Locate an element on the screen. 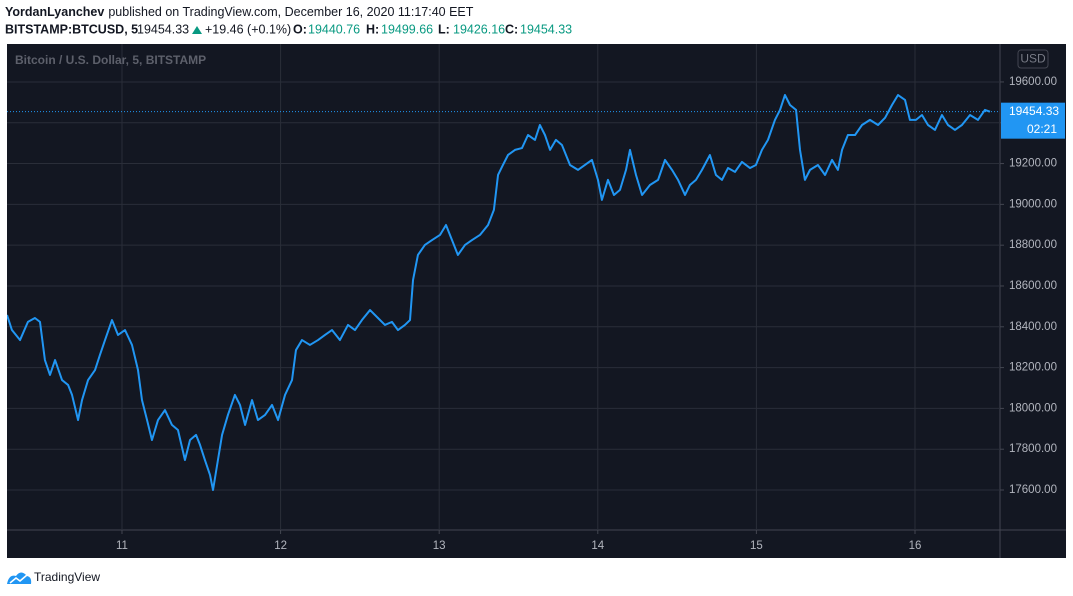  y-tick-label: 17600.00 is located at coordinates (1033, 490).